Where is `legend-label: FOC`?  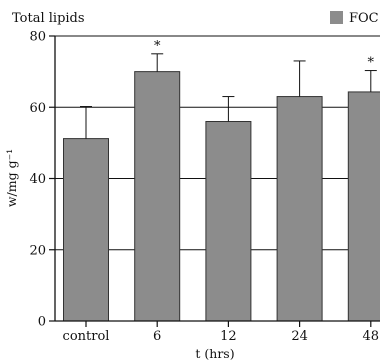
legend-label: FOC is located at coordinates (364, 18).